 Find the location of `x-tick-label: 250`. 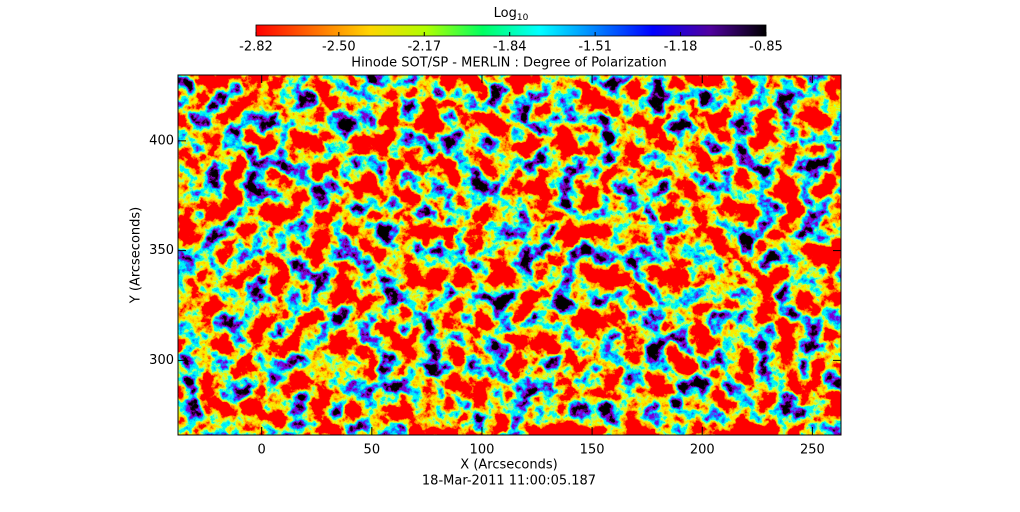

x-tick-label: 250 is located at coordinates (812, 450).